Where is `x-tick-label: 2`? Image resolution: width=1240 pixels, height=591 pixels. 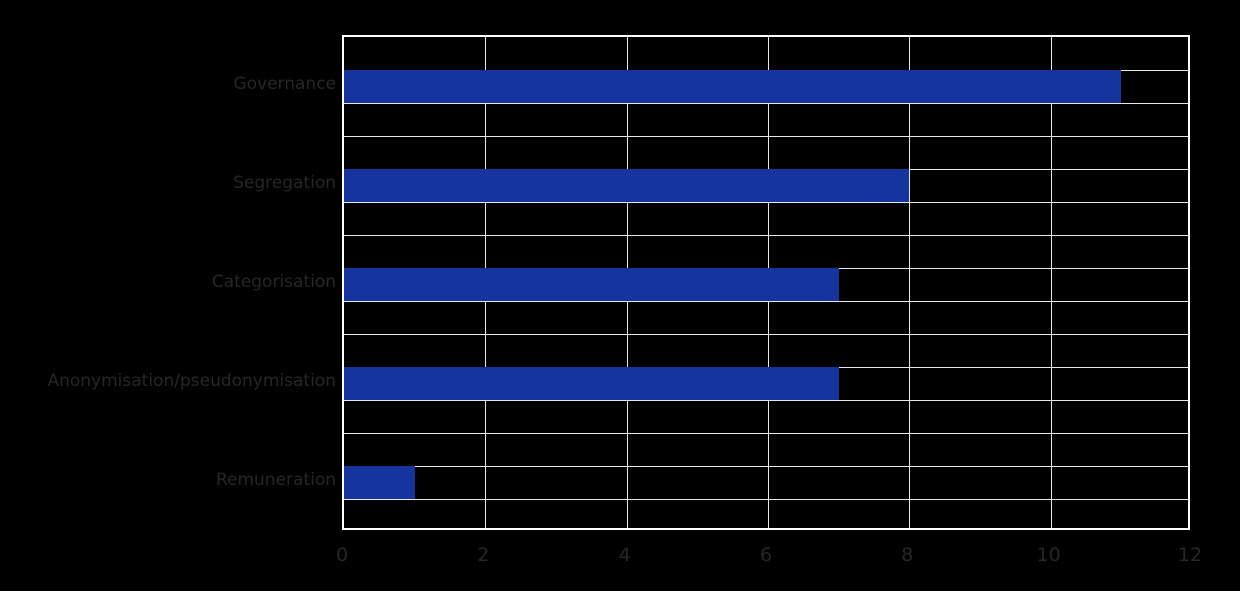
x-tick-label: 2 is located at coordinates (483, 555).